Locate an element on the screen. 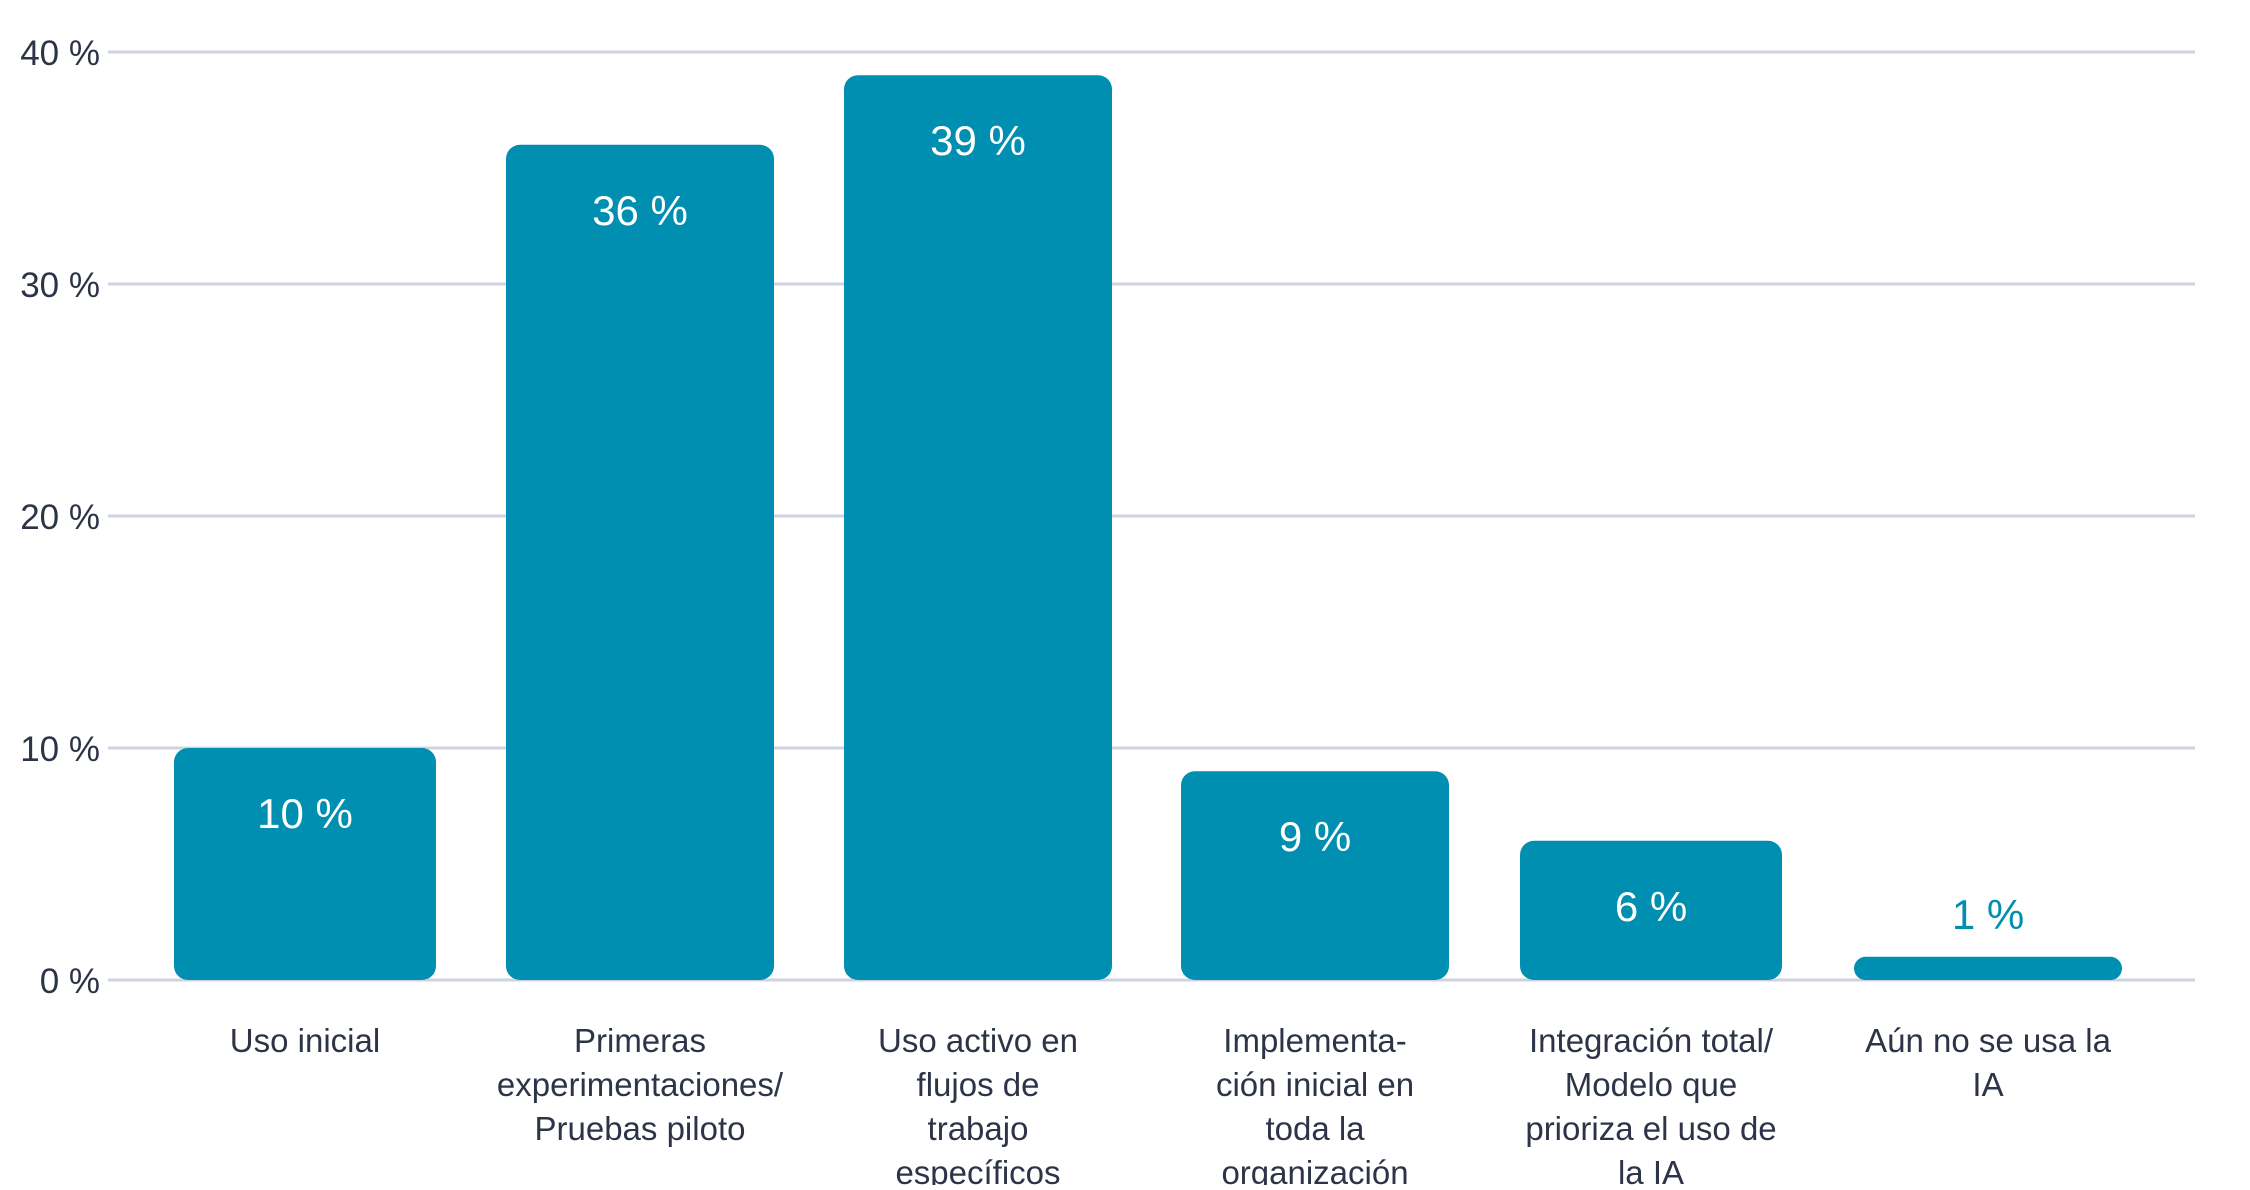 The height and width of the screenshot is (1190, 2250). y-tick-label: 20 % is located at coordinates (60, 517).